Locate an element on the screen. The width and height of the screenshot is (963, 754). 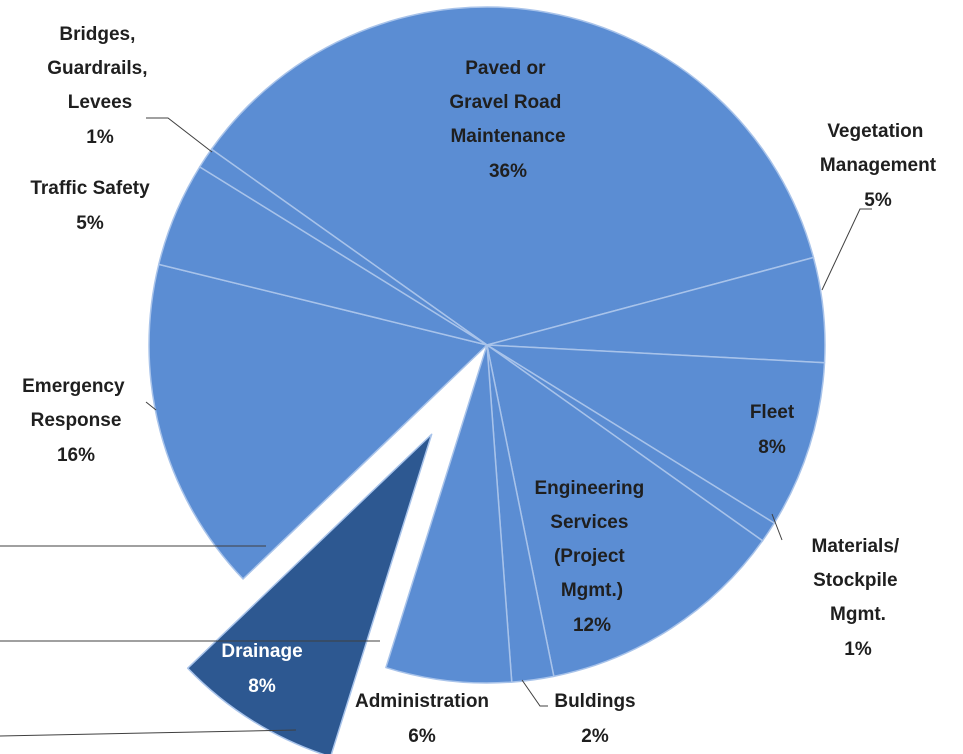
label-line: Administration is located at coordinates (422, 701).